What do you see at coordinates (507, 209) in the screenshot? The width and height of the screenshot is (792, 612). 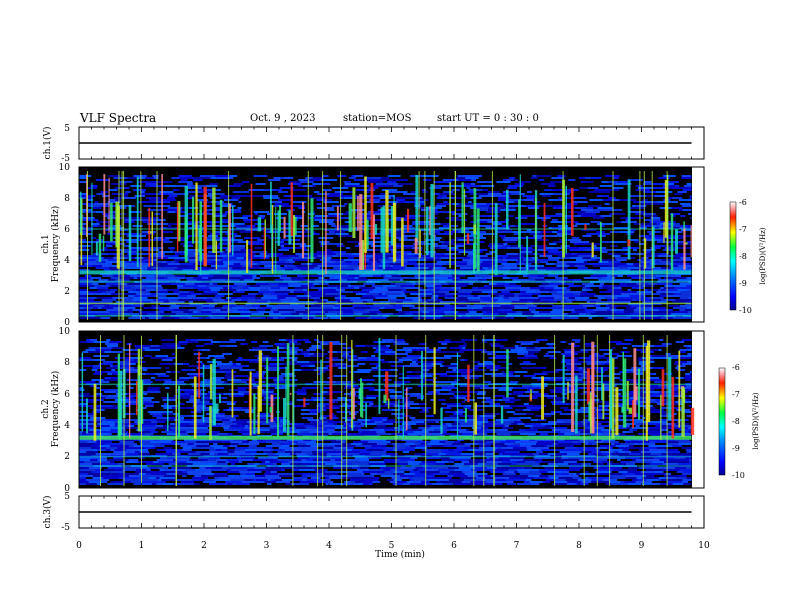 I see `chorus-burst` at bounding box center [507, 209].